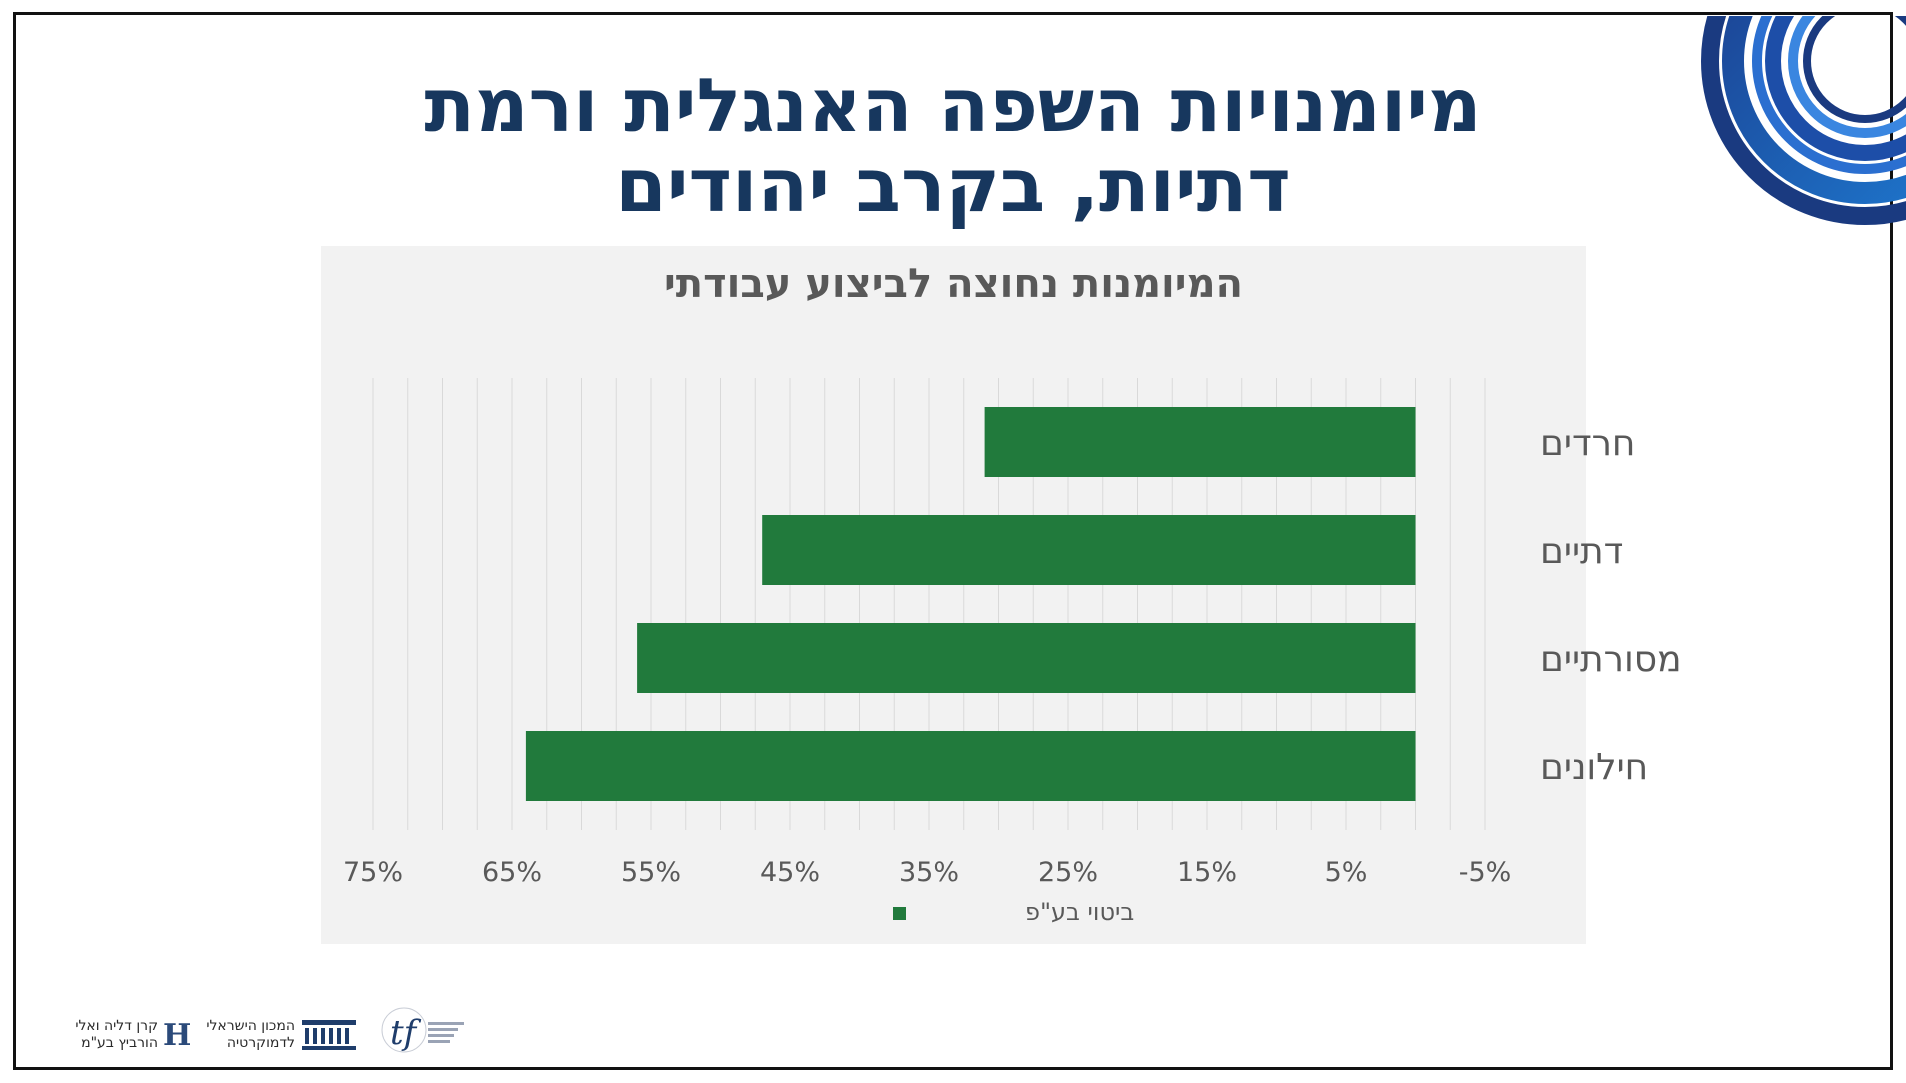 Image resolution: width=1906 pixels, height=1083 pixels. I want to click on slide-title-line1: מיומנויות השפה האנגלית ורמת, so click(953, 106).